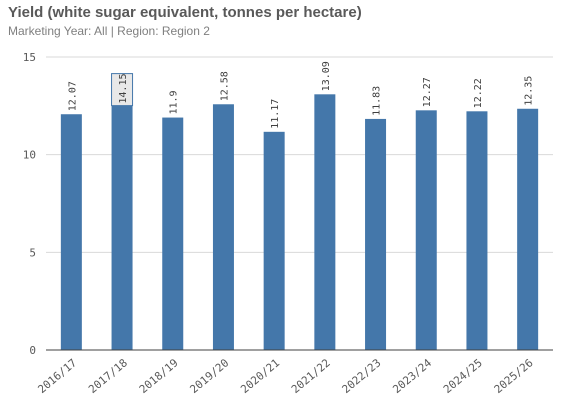 The image size is (563, 402). What do you see at coordinates (29, 204) in the screenshot?
I see `y-axis-ticks: 0 5 10 15` at bounding box center [29, 204].